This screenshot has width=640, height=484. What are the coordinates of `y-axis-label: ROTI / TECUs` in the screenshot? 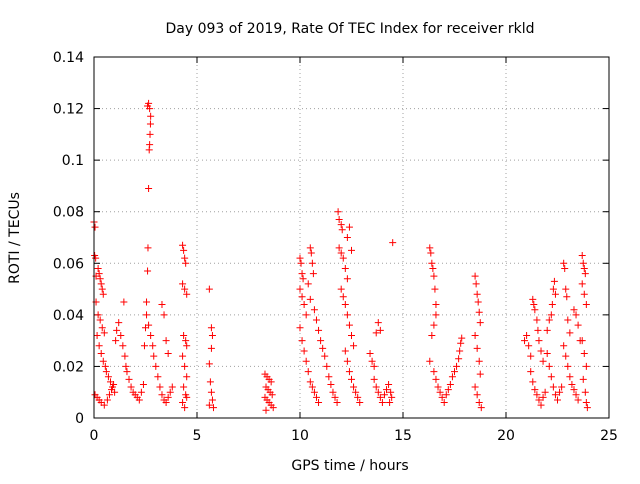 It's located at (15, 238).